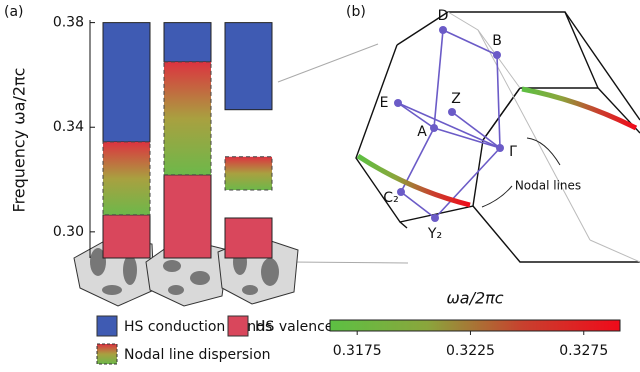 Image resolution: width=640 pixels, height=372 pixels. Describe the element at coordinates (390, 198) in the screenshot. I see `bz-point-label: C₂` at that location.